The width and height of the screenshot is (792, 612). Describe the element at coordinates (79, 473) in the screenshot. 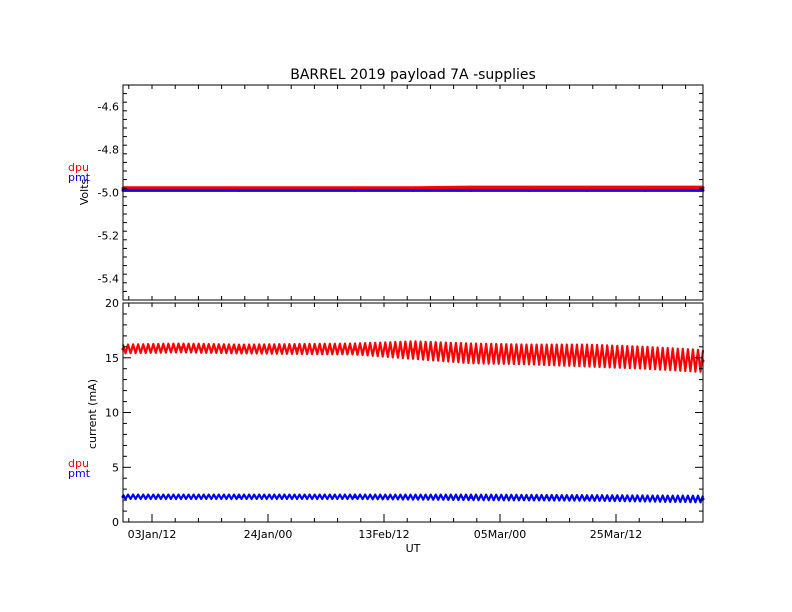

I see `bottom-legend-pmt: pmt` at that location.